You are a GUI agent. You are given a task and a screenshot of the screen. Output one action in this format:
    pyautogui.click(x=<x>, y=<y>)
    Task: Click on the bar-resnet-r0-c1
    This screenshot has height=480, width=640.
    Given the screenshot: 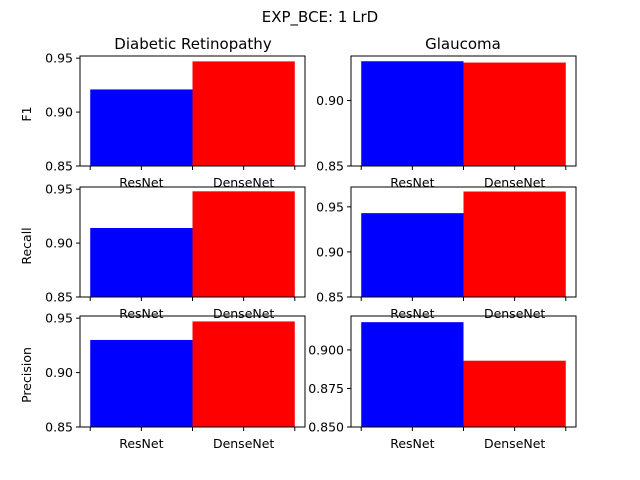 What is the action you would take?
    pyautogui.click(x=412, y=113)
    